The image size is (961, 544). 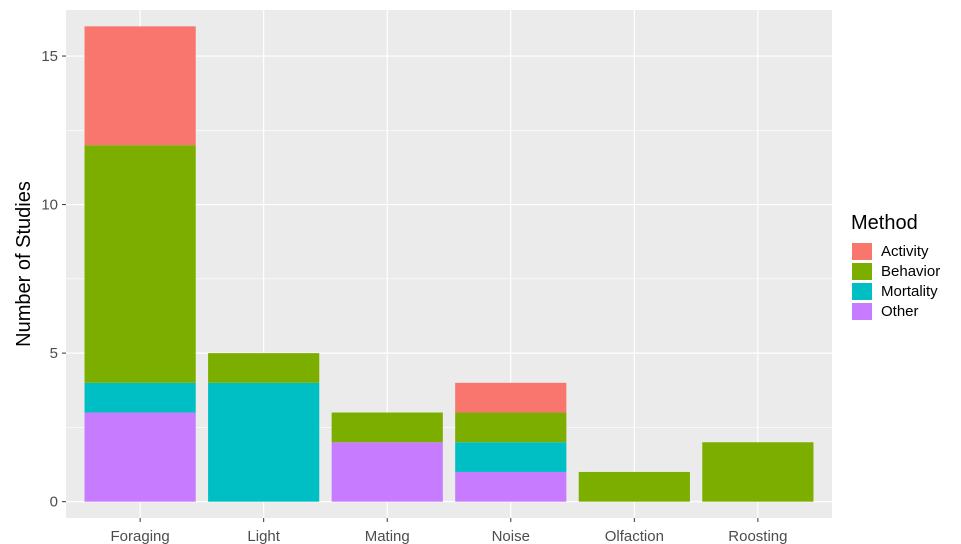 What do you see at coordinates (909, 291) in the screenshot?
I see `legend-label-mortality: Mortality` at bounding box center [909, 291].